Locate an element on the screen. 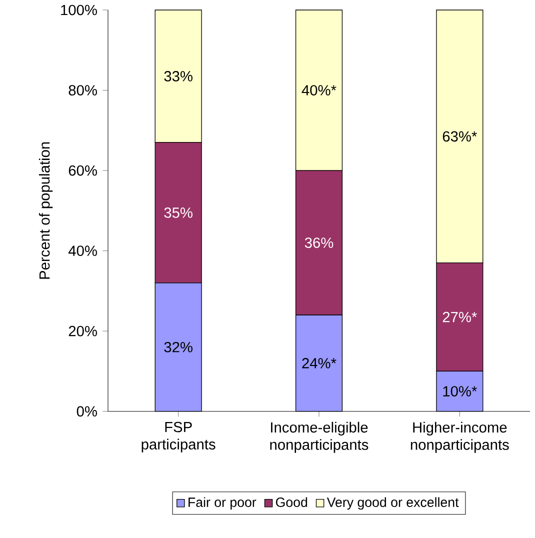 The image size is (535, 538). y-tick-label: 100% is located at coordinates (79, 10).